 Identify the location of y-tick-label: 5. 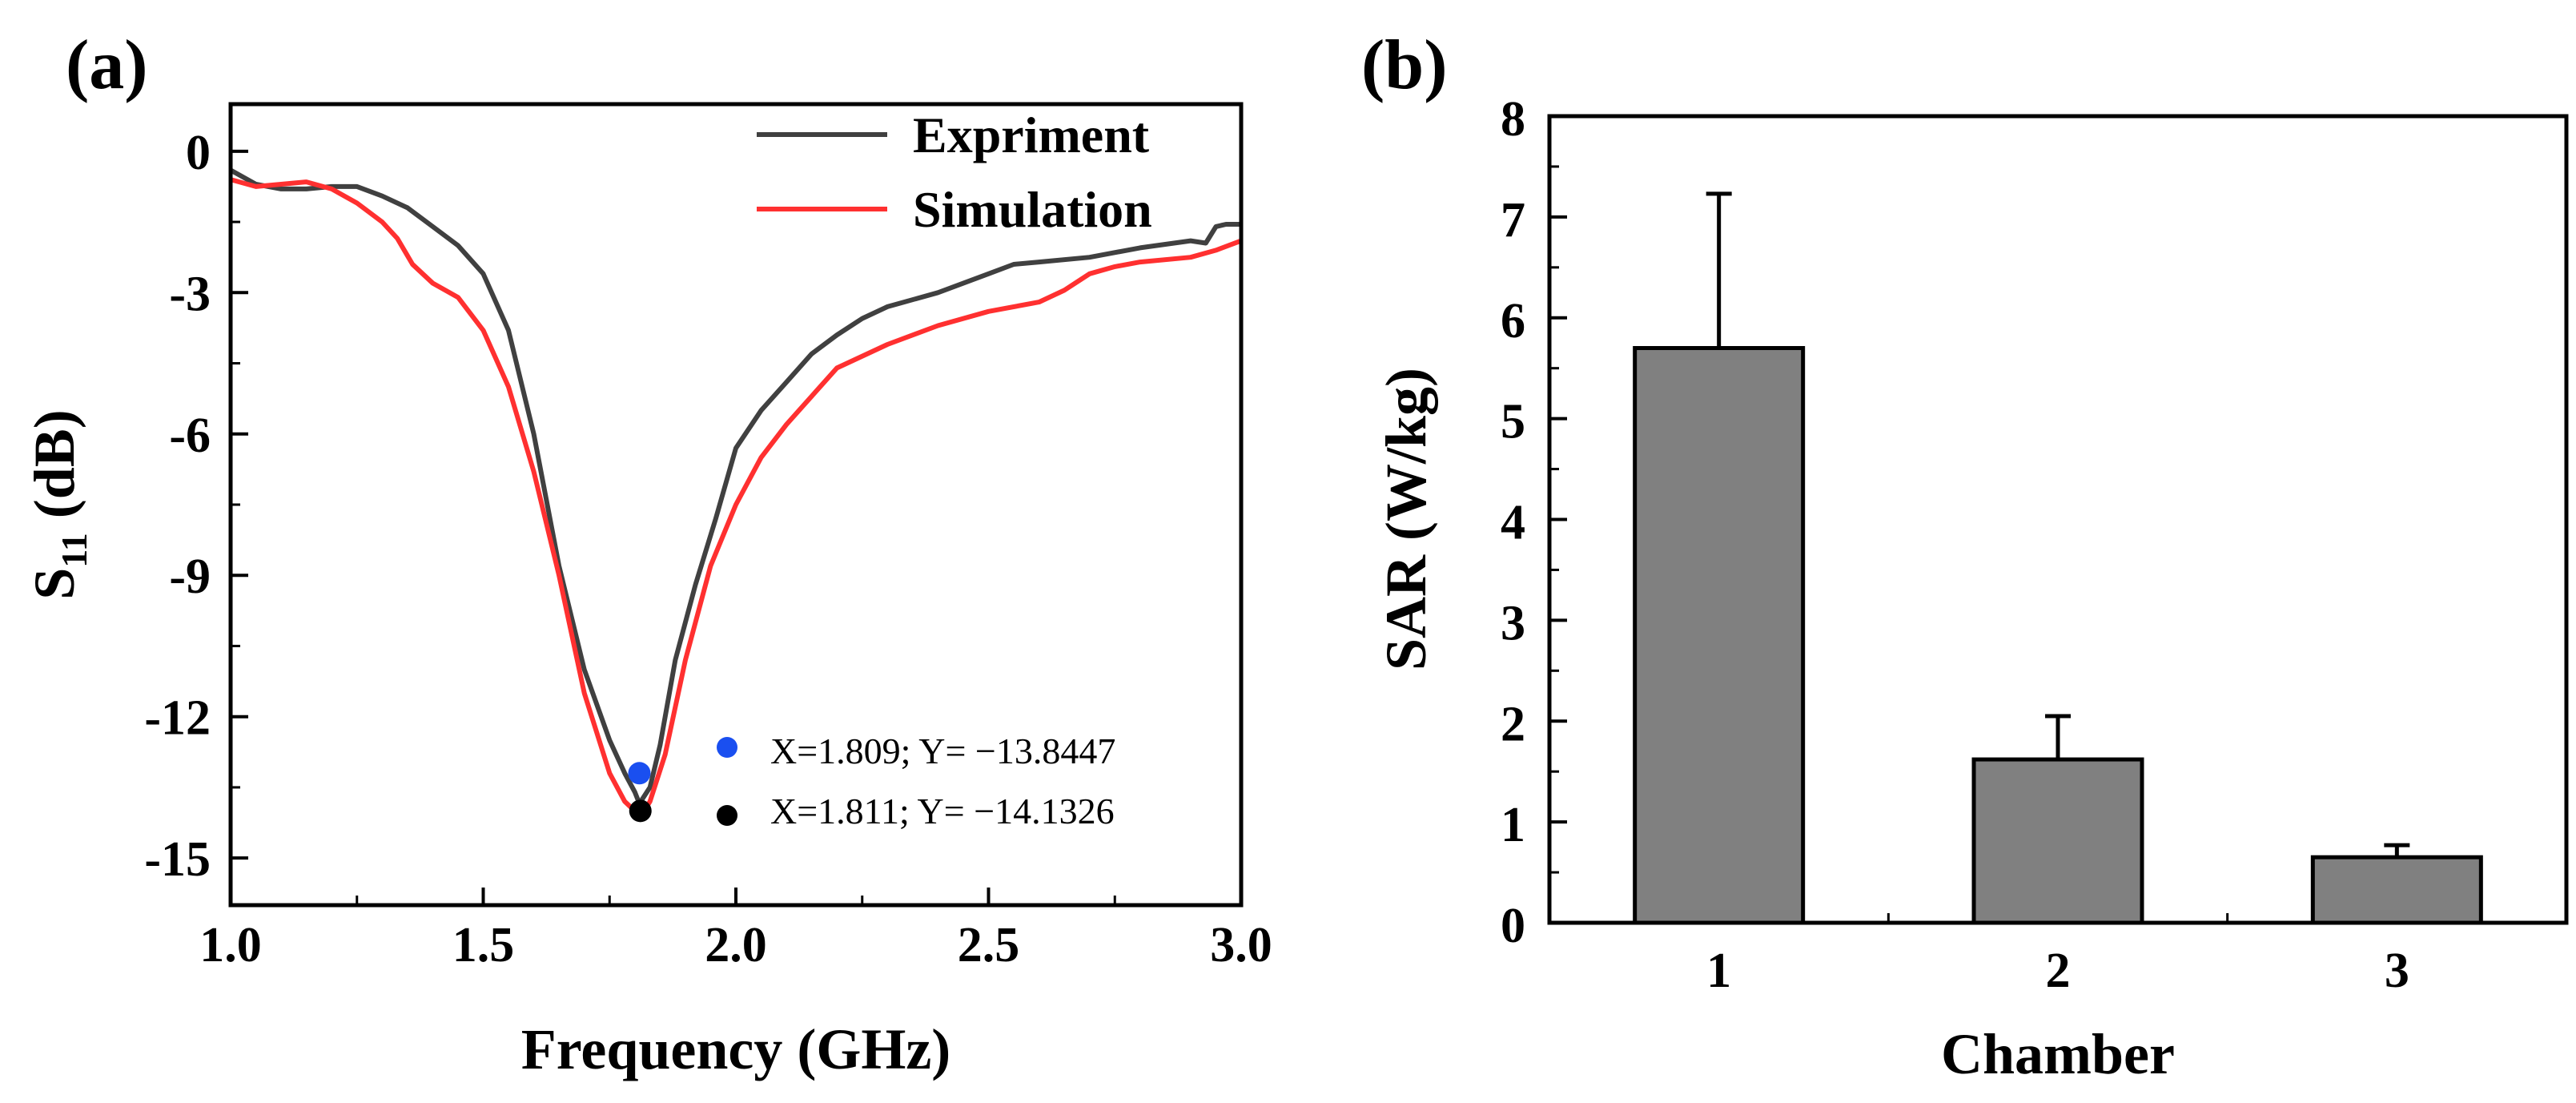
(1513, 422).